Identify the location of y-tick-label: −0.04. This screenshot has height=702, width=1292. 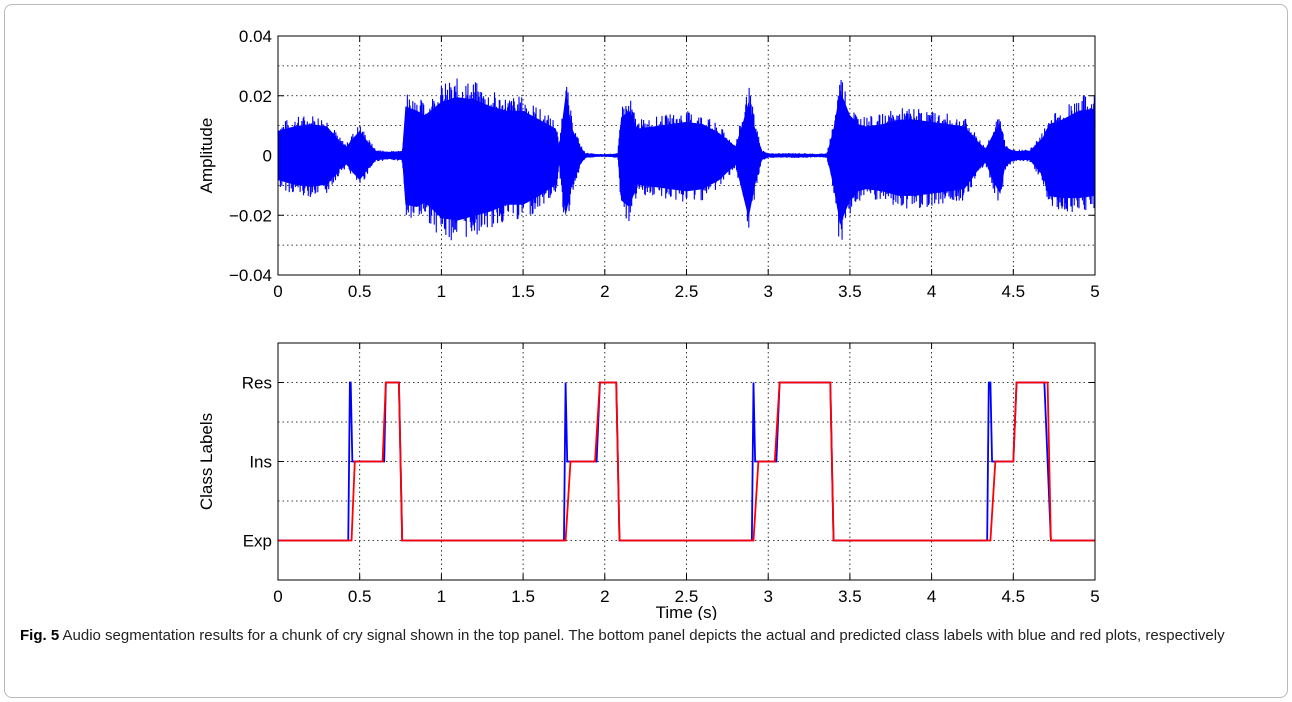
(250, 275).